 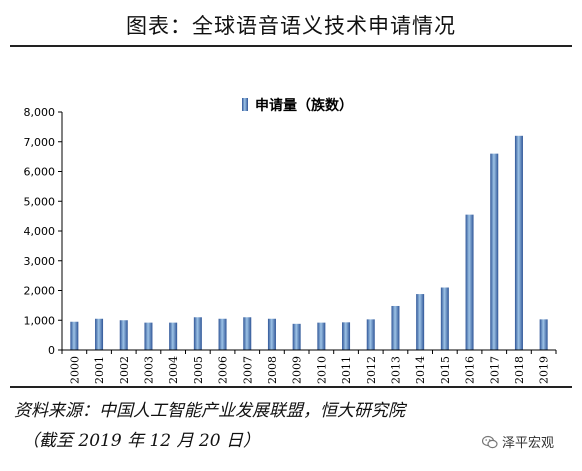 What do you see at coordinates (40, 231) in the screenshot?
I see `y-tick-label: 4,000` at bounding box center [40, 231].